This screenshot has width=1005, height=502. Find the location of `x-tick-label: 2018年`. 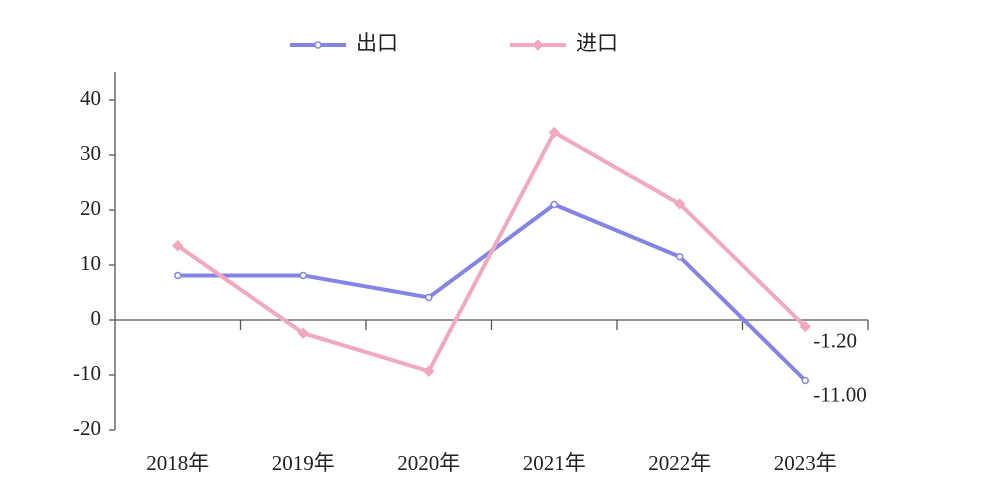

x-tick-label: 2018年 is located at coordinates (177, 463).